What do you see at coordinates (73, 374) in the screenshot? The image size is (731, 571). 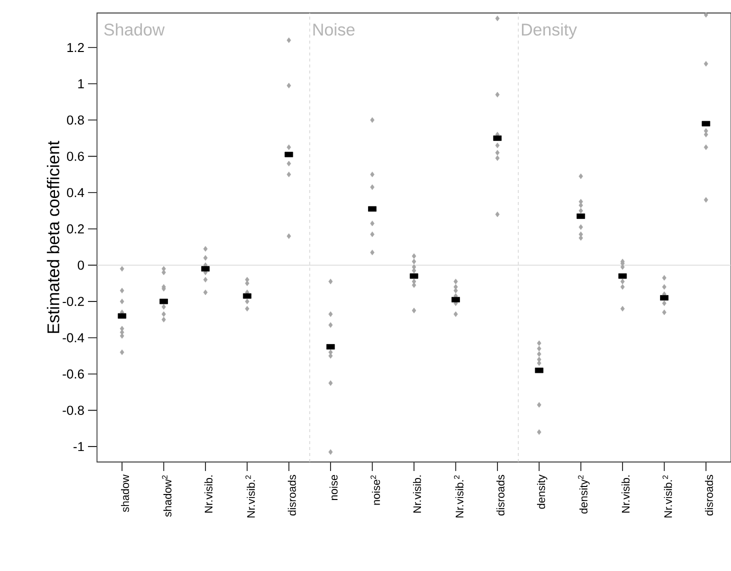 I see `y-tick-label: -0.6` at bounding box center [73, 374].